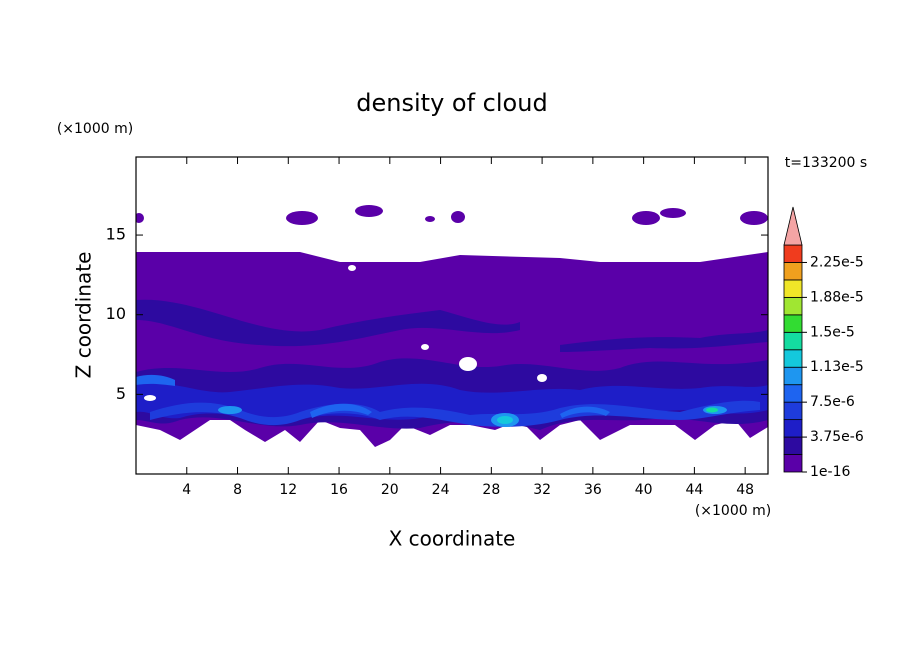  Describe the element at coordinates (694, 490) in the screenshot. I see `x-tick-label: 44` at that location.